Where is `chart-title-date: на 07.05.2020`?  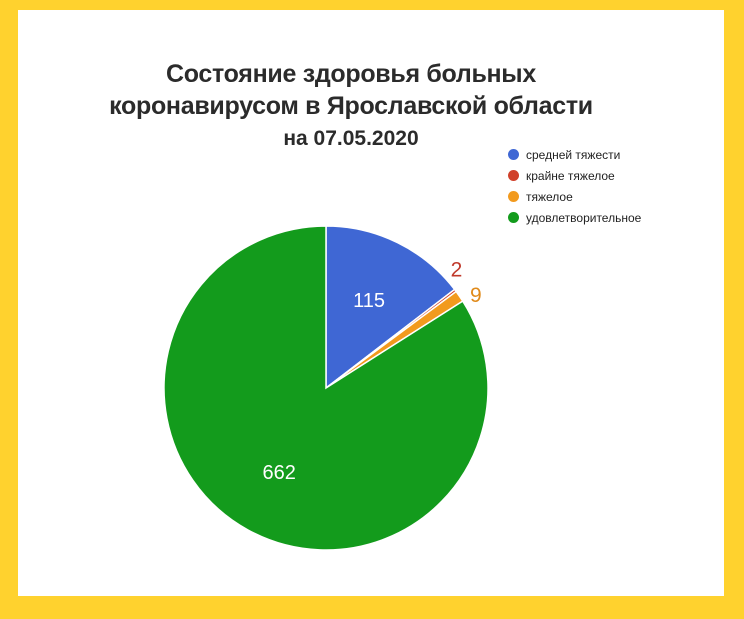
chart-title-date: на 07.05.2020 is located at coordinates (351, 138).